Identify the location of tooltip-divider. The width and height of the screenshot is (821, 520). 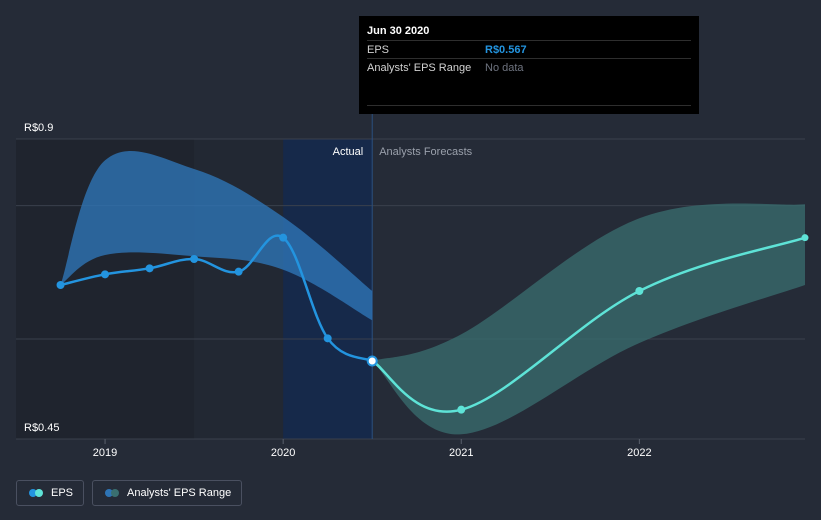
(529, 105).